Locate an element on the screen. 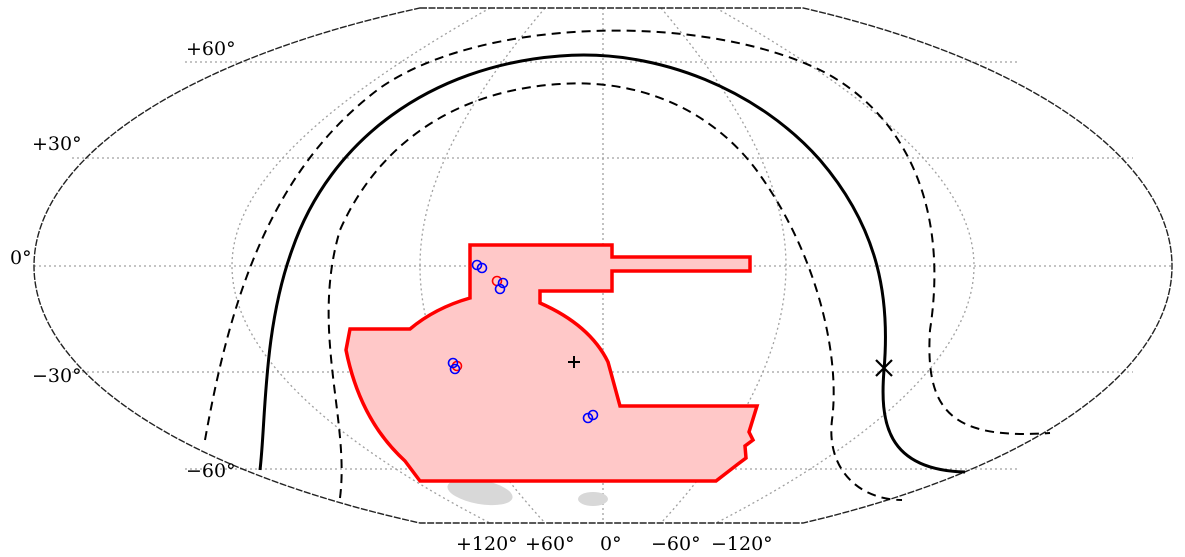 The image size is (1185, 557). ra-label-minus60: −60° is located at coordinates (676, 544).